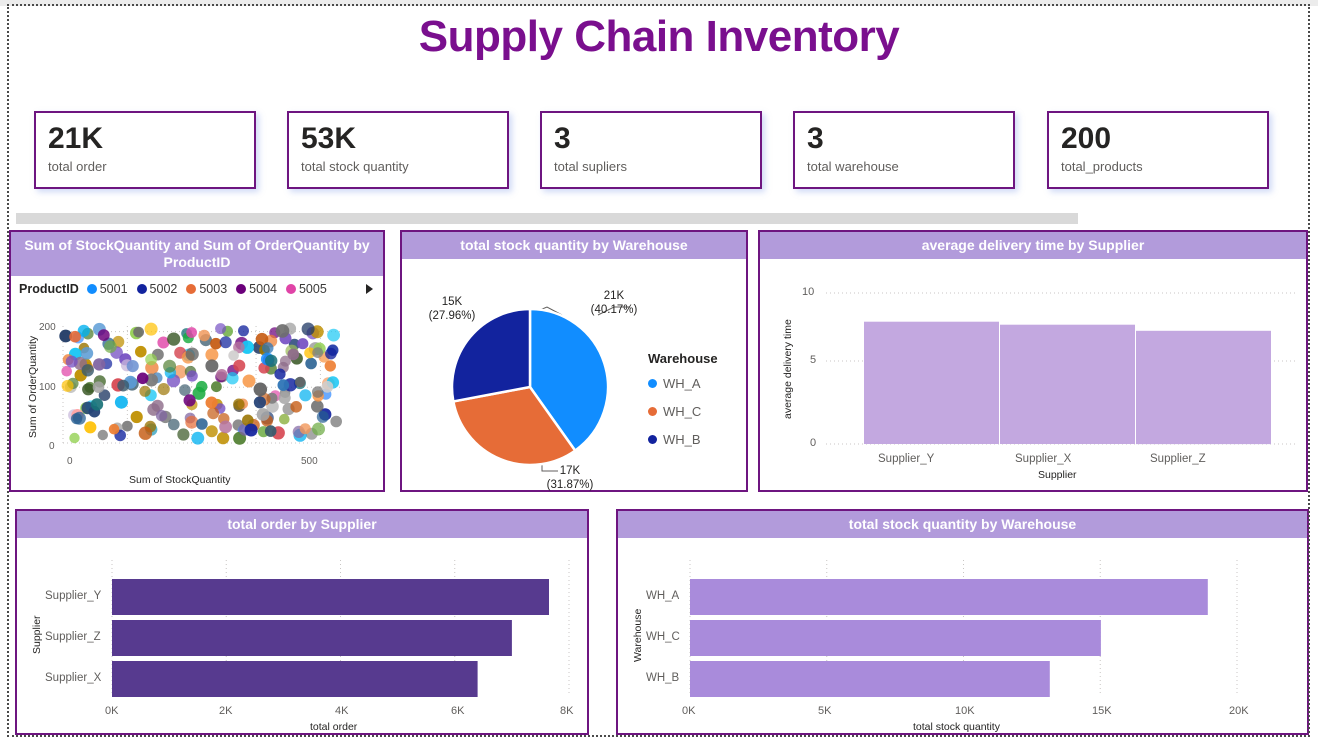 The height and width of the screenshot is (739, 1318). Describe the element at coordinates (1158, 150) in the screenshot. I see `kpi-card-total-products: 200 total_products` at that location.